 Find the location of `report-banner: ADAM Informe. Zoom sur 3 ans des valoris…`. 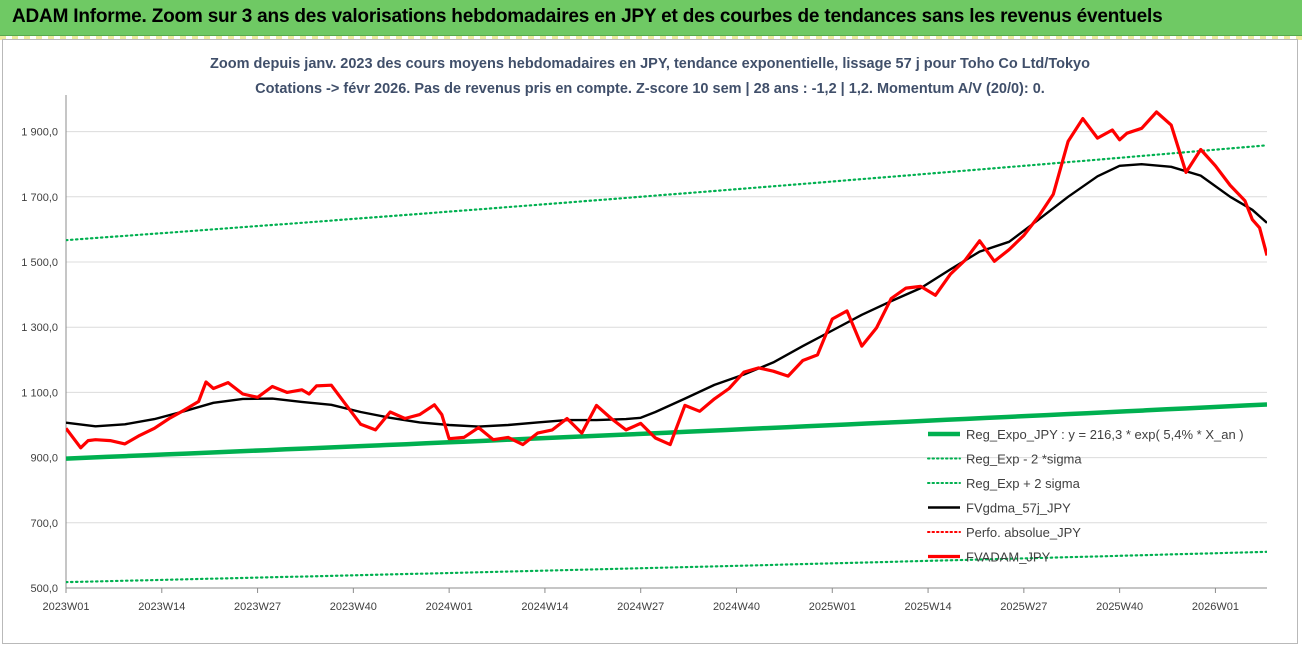

report-banner: ADAM Informe. Zoom sur 3 ans des valoris… is located at coordinates (651, 18).